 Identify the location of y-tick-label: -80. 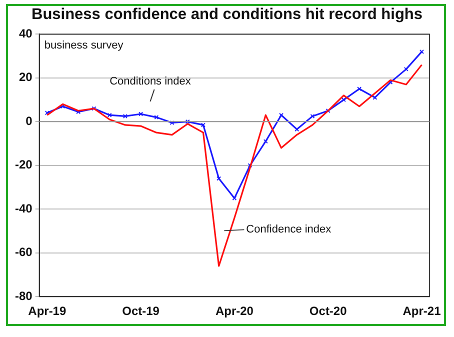
(24, 295).